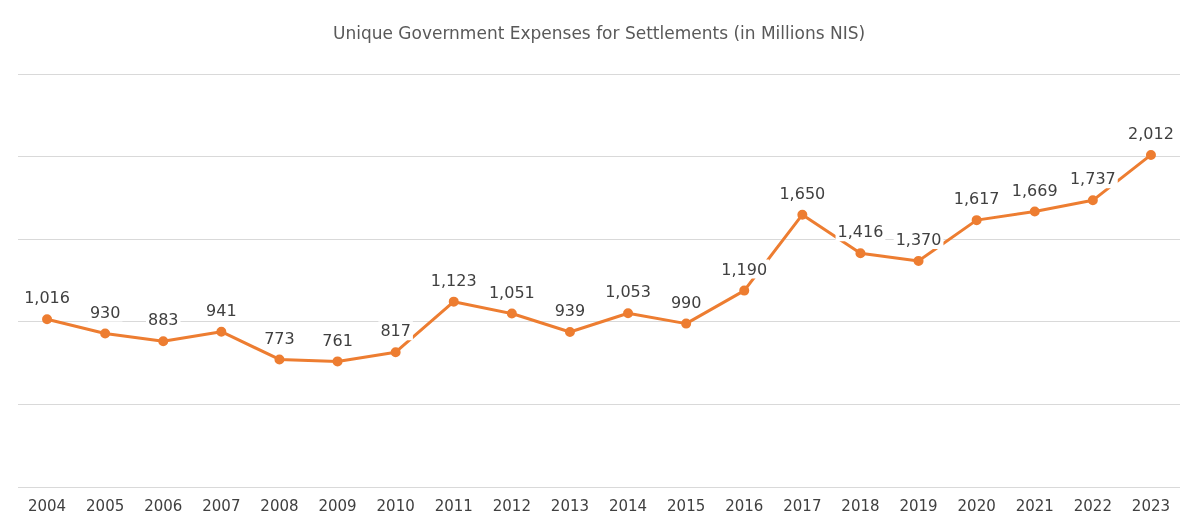 This screenshot has width=1198, height=531. What do you see at coordinates (1034, 190) in the screenshot?
I see `data-label: 1,669` at bounding box center [1034, 190].